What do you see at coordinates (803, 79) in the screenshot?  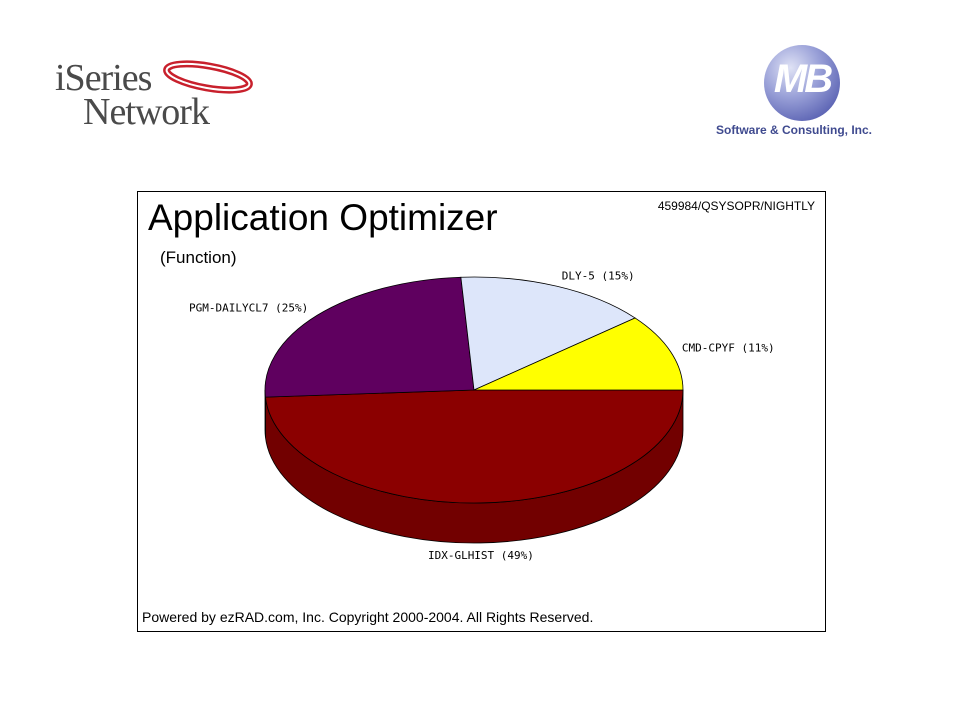 I see `logo-mark: MB` at bounding box center [803, 79].